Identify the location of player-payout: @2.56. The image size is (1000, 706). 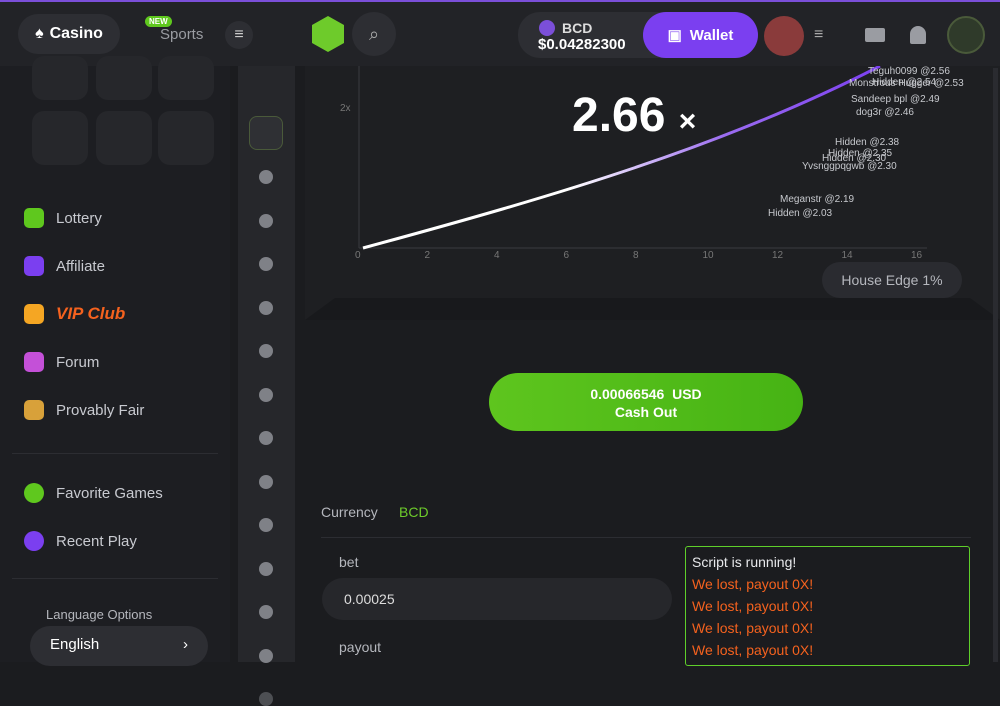
(935, 71).